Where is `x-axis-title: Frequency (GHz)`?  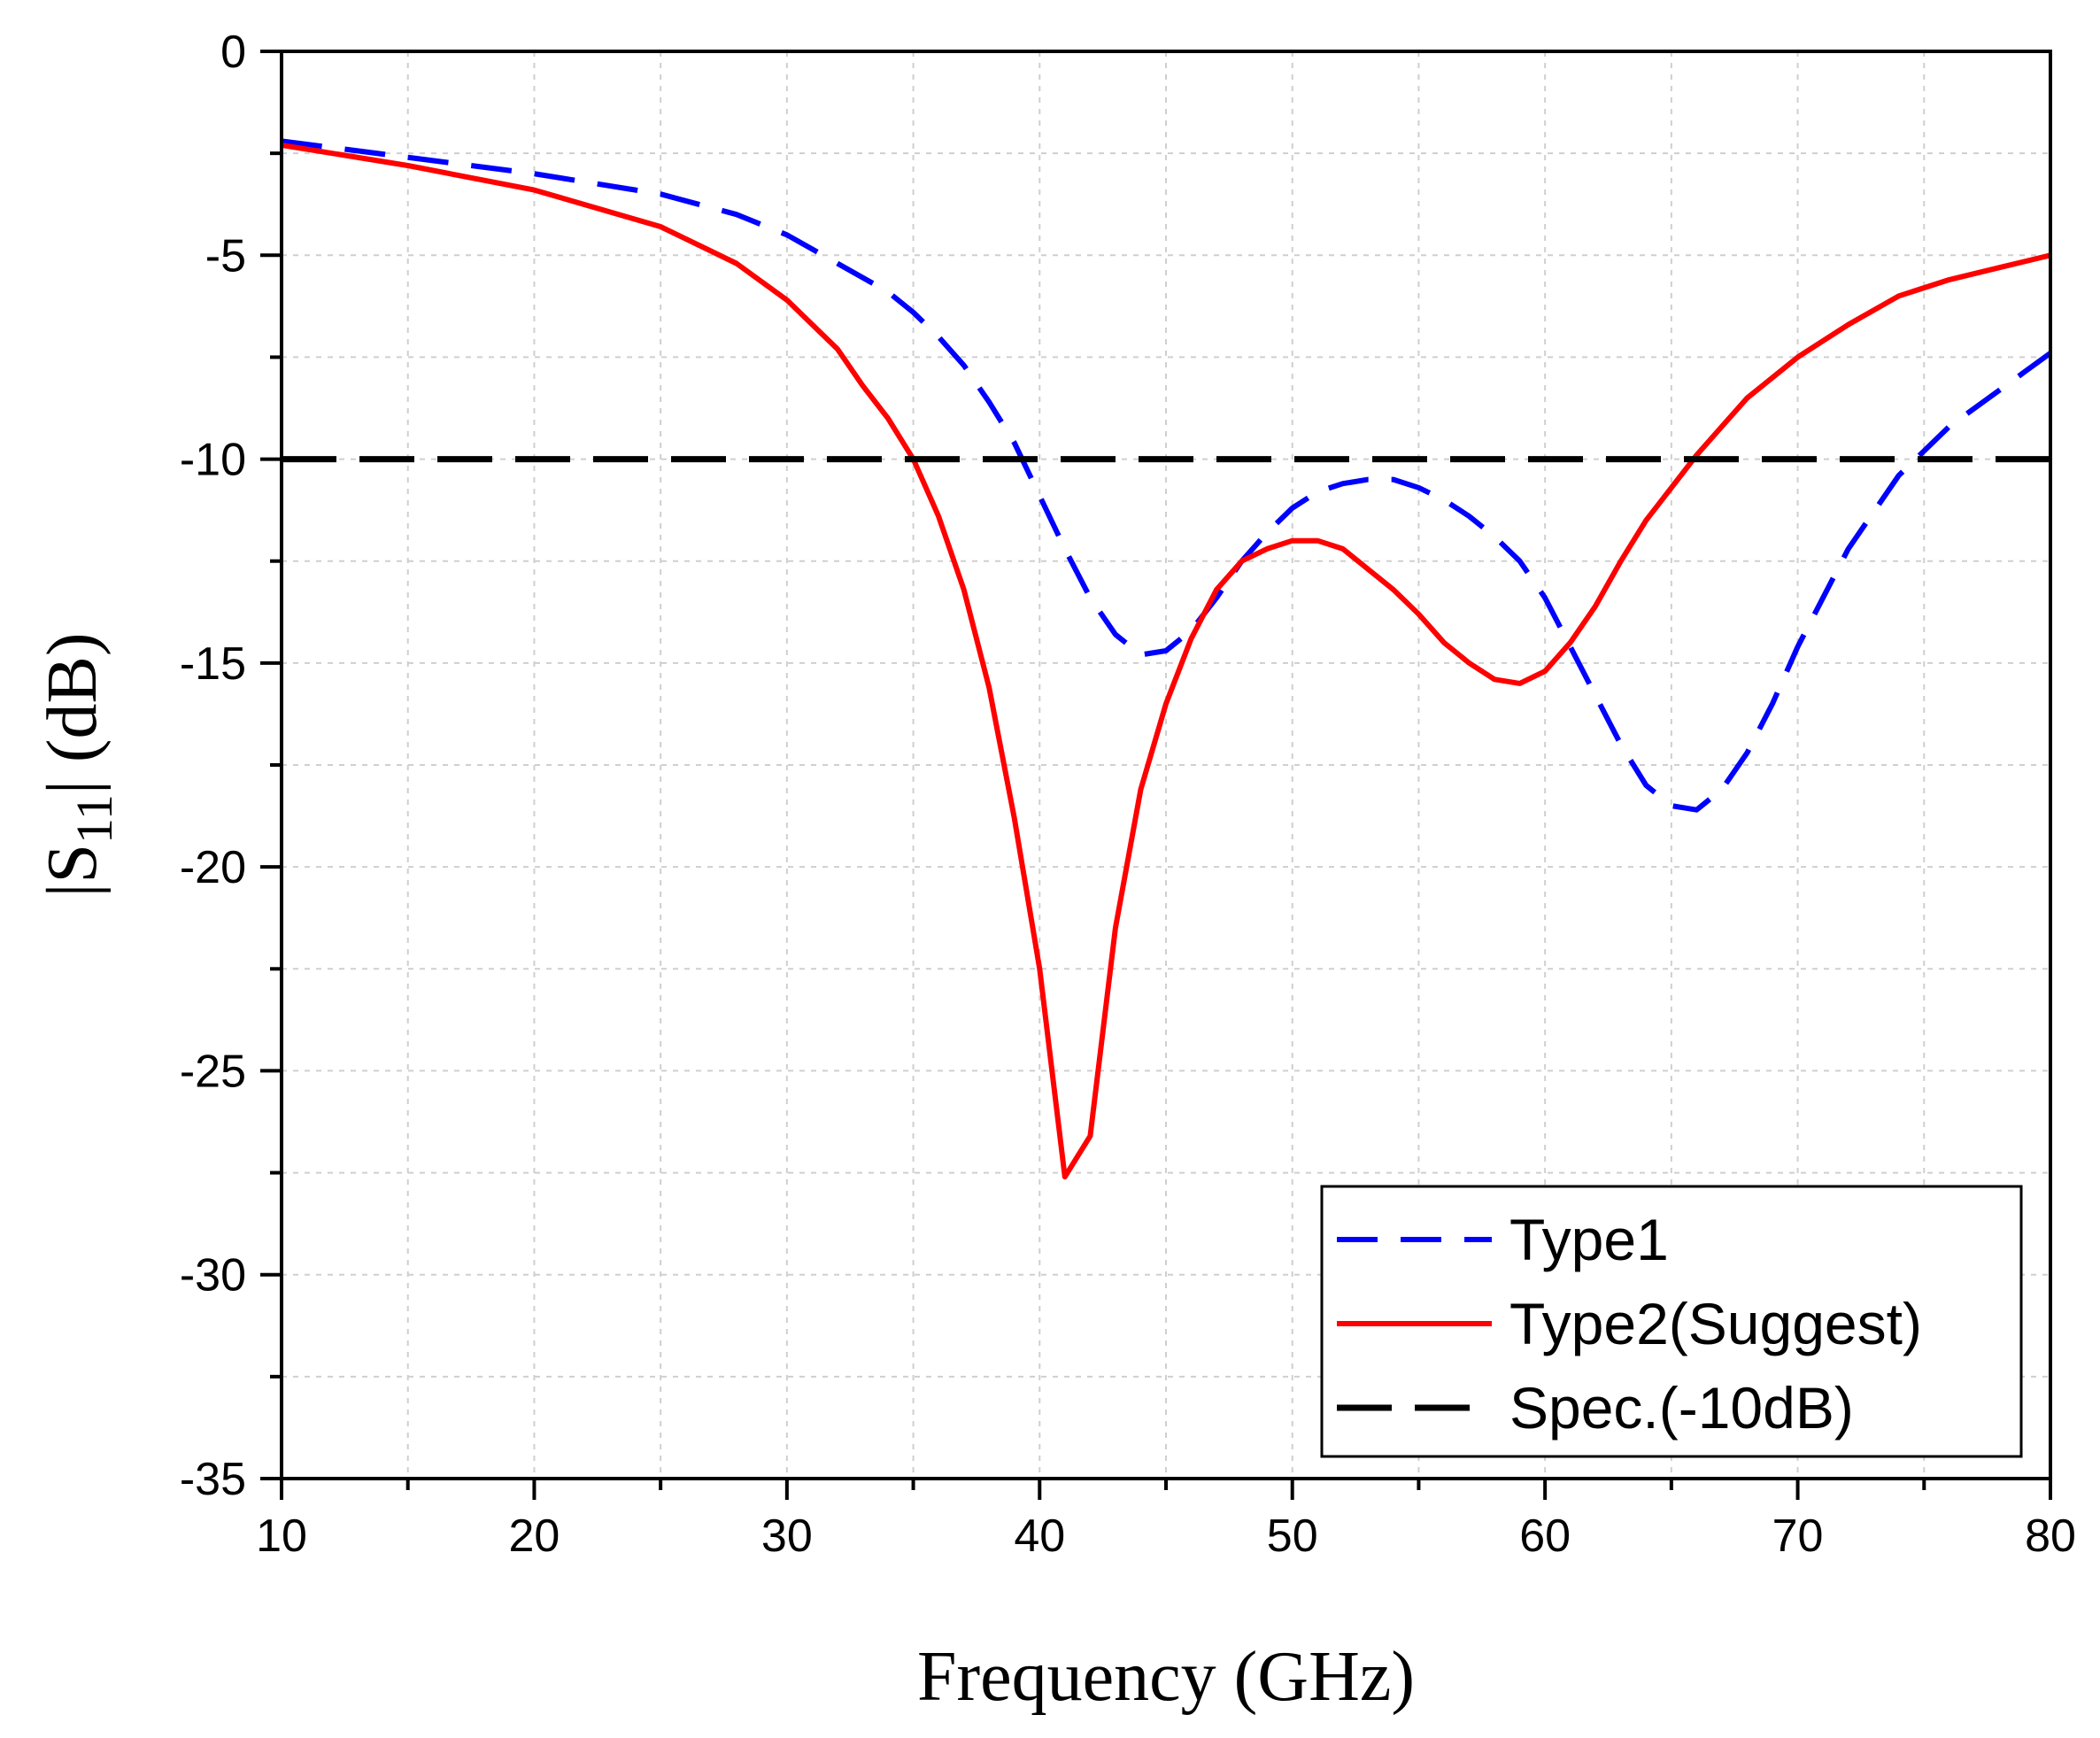
x-axis-title: Frequency (GHz) is located at coordinates (1166, 1677).